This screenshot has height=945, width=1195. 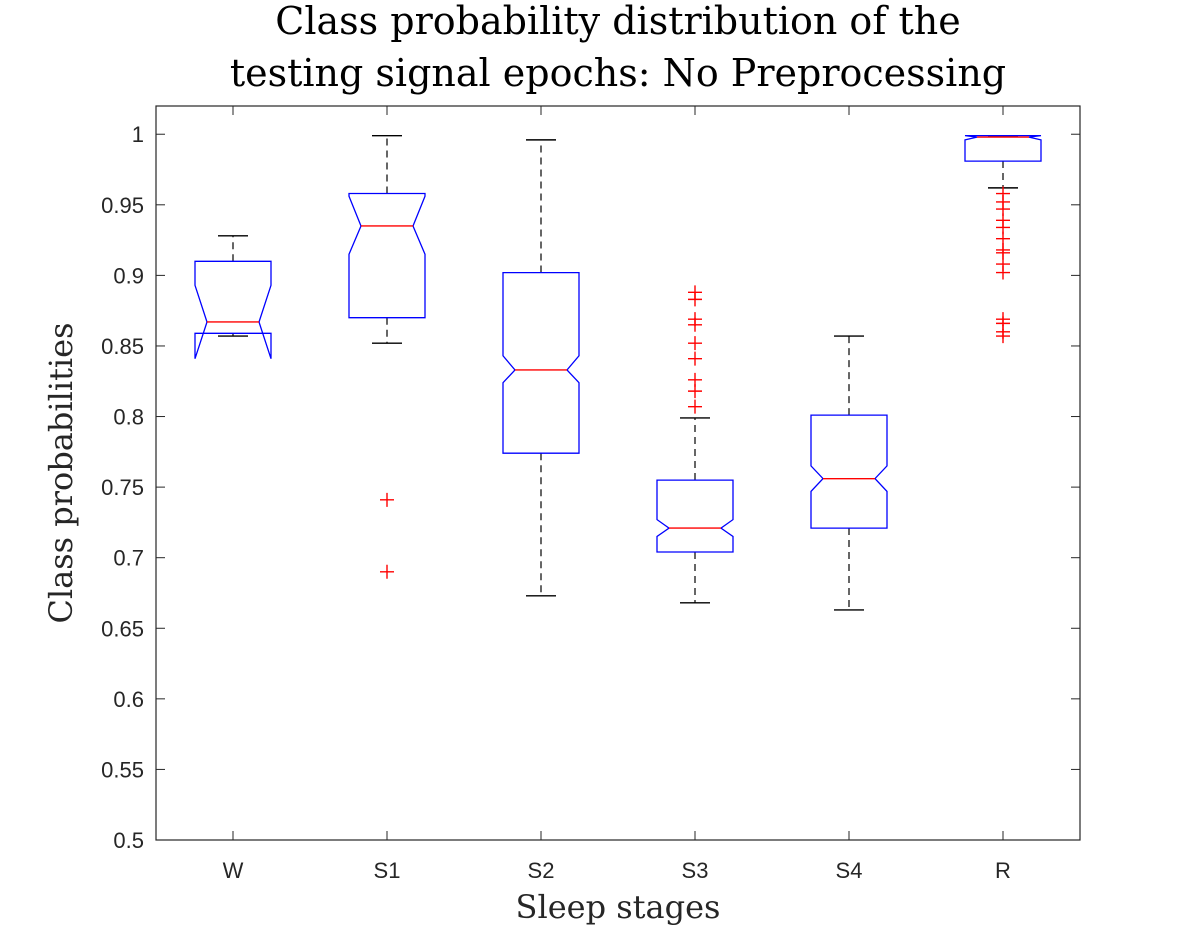 What do you see at coordinates (122, 769) in the screenshot?
I see `y-tick-label: 0.55` at bounding box center [122, 769].